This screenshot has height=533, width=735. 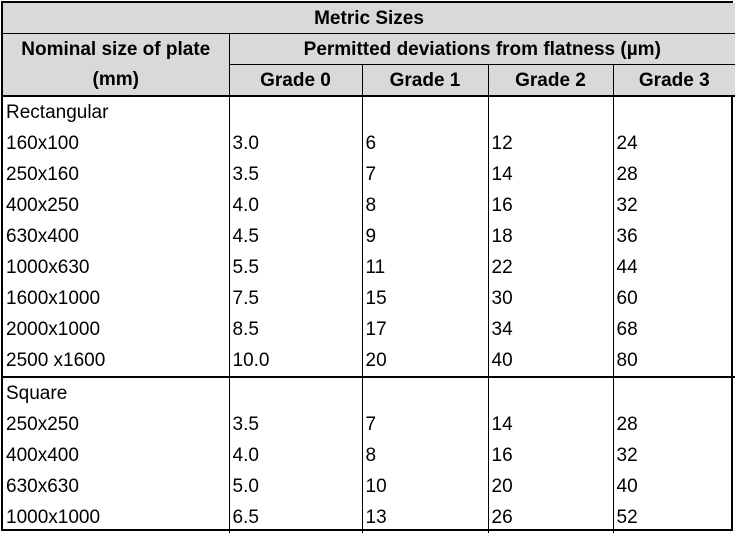 I want to click on grade-2-cell: 12, so click(x=550, y=143).